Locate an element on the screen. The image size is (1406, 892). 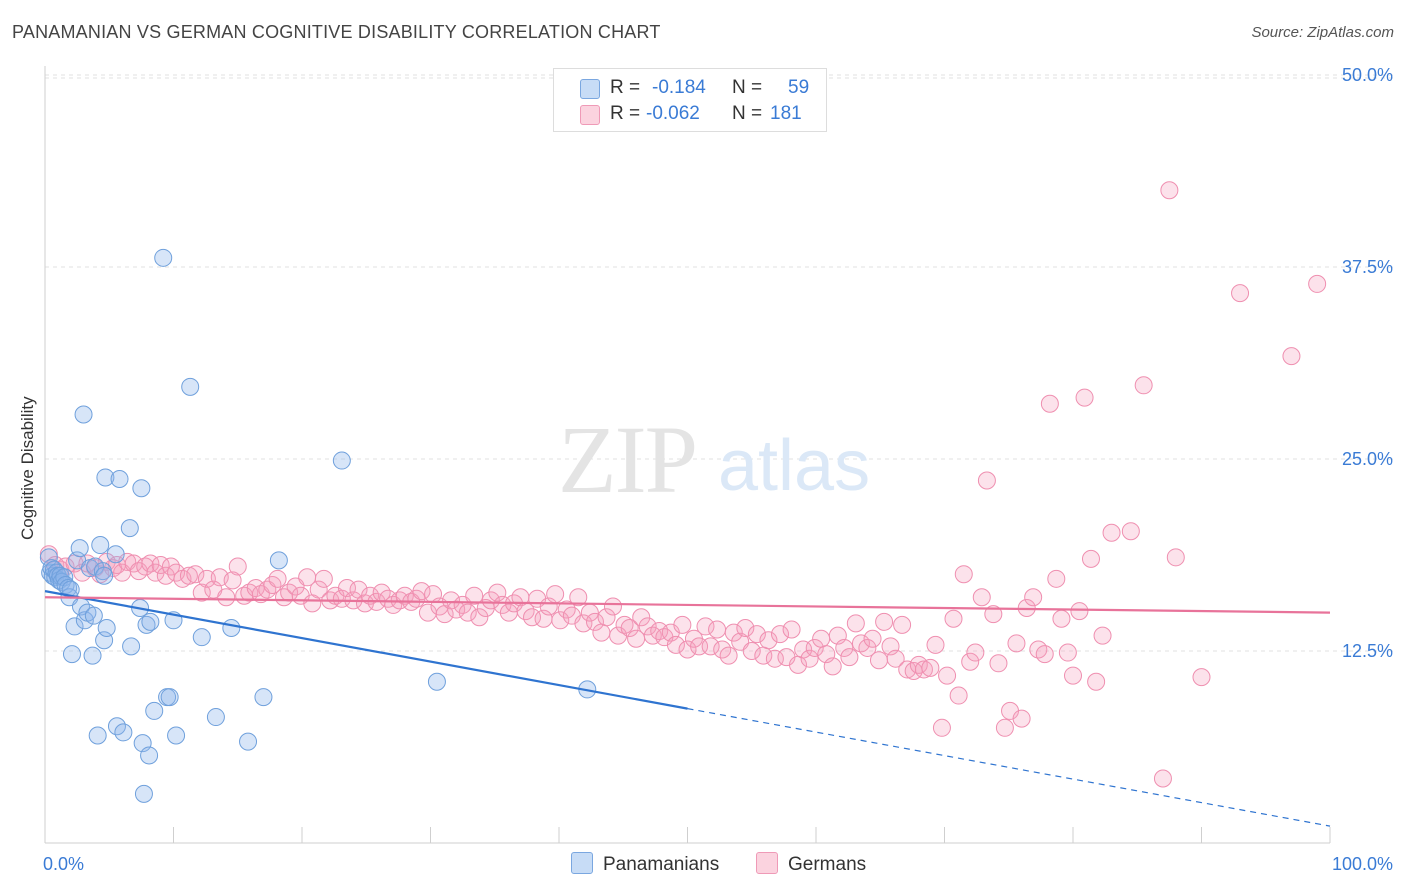
correlation-legend: R = -0.184 N = 59 R = -0.062 N = 181 is located at coordinates (690, 100).